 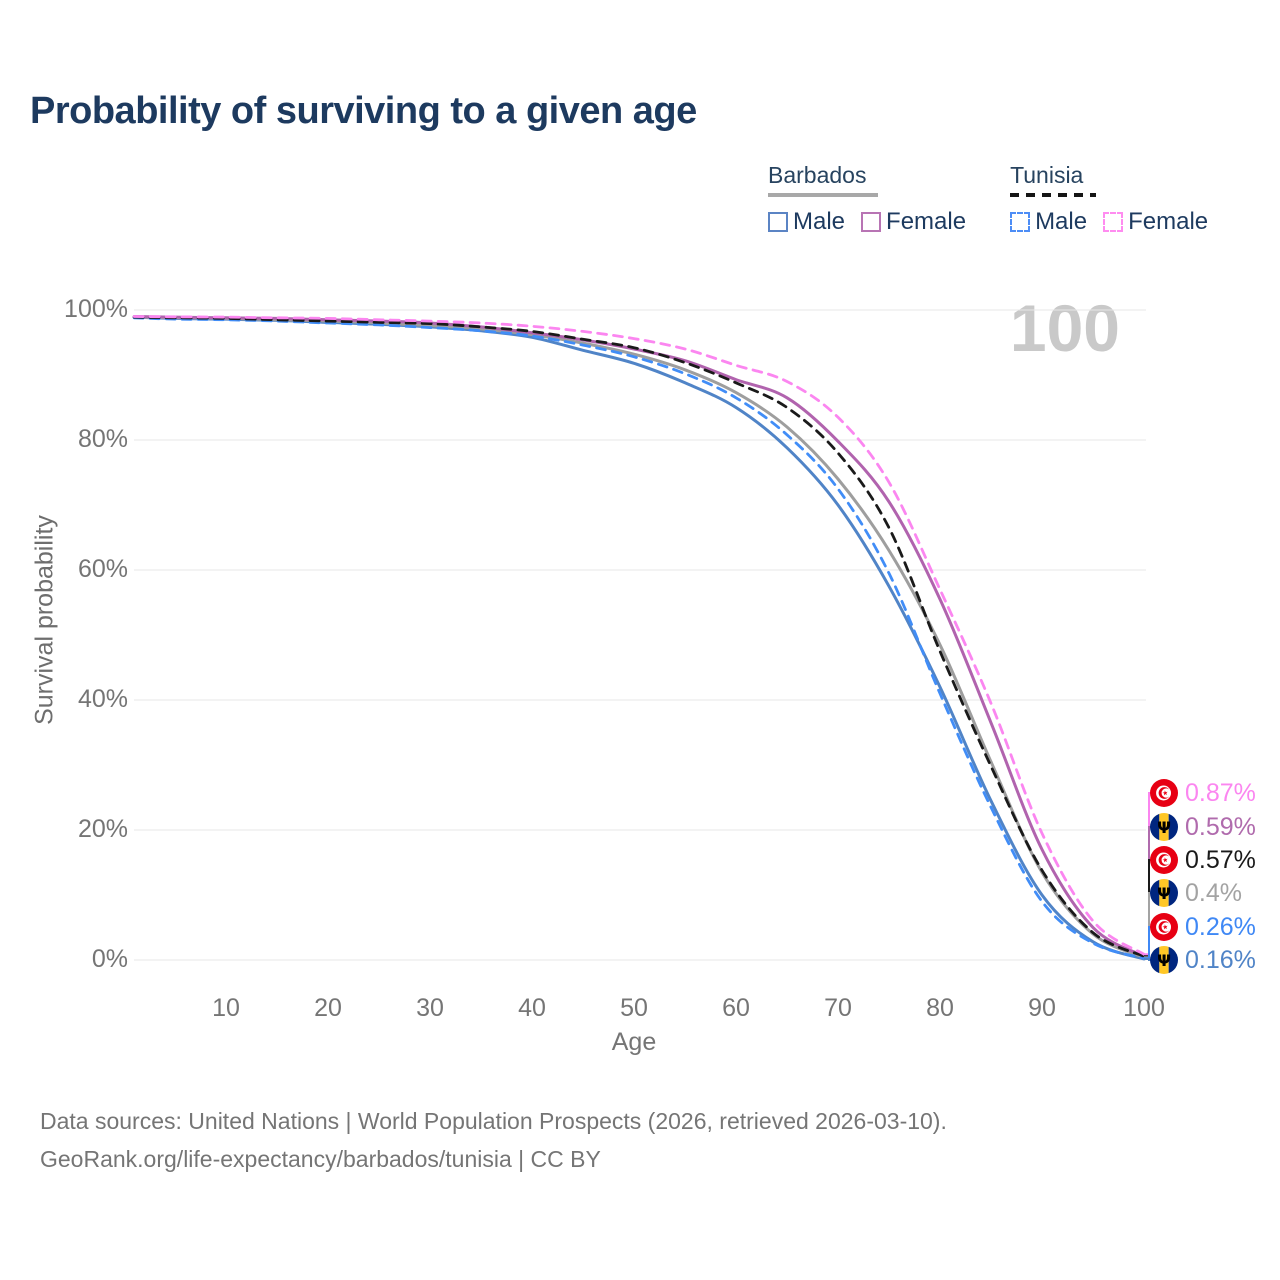 I want to click on legend-item-tunisia-female: Female, so click(x=1155, y=222).